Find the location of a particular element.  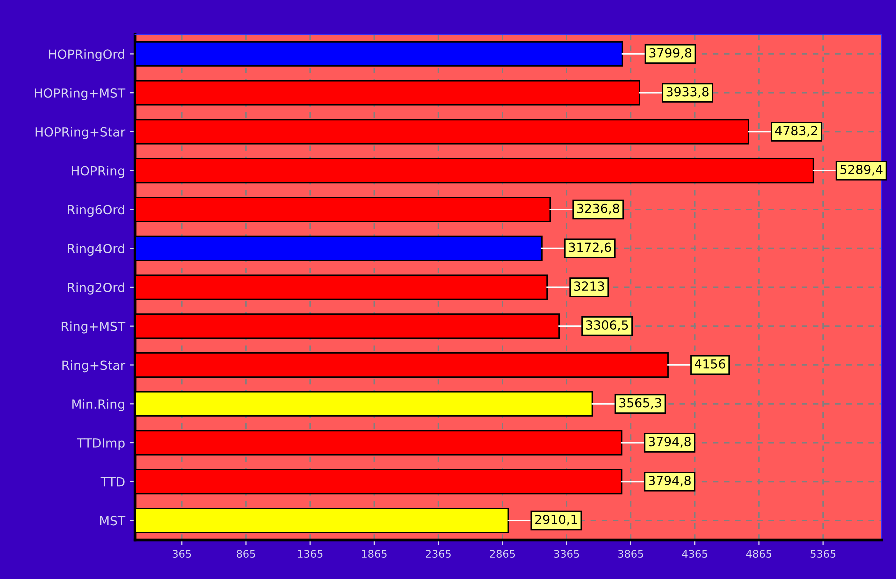

data-label: 4156 is located at coordinates (710, 364).